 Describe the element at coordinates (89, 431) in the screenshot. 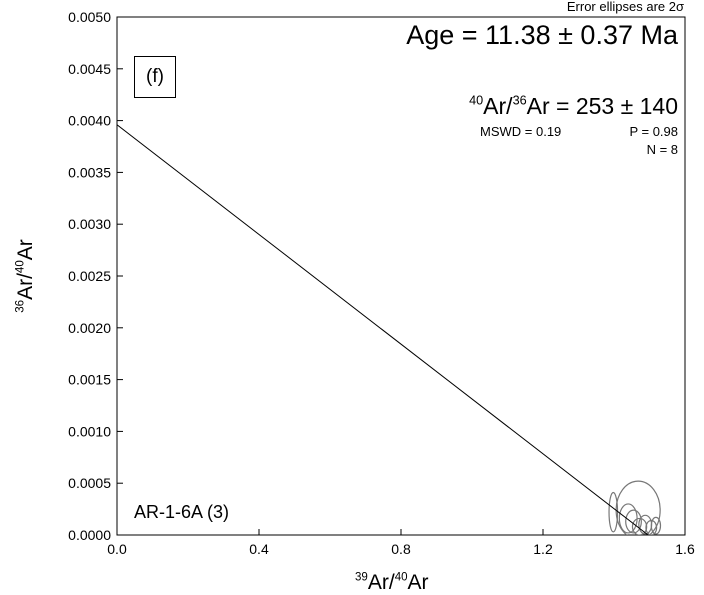

I see `y-tick-label: 0.0010` at that location.